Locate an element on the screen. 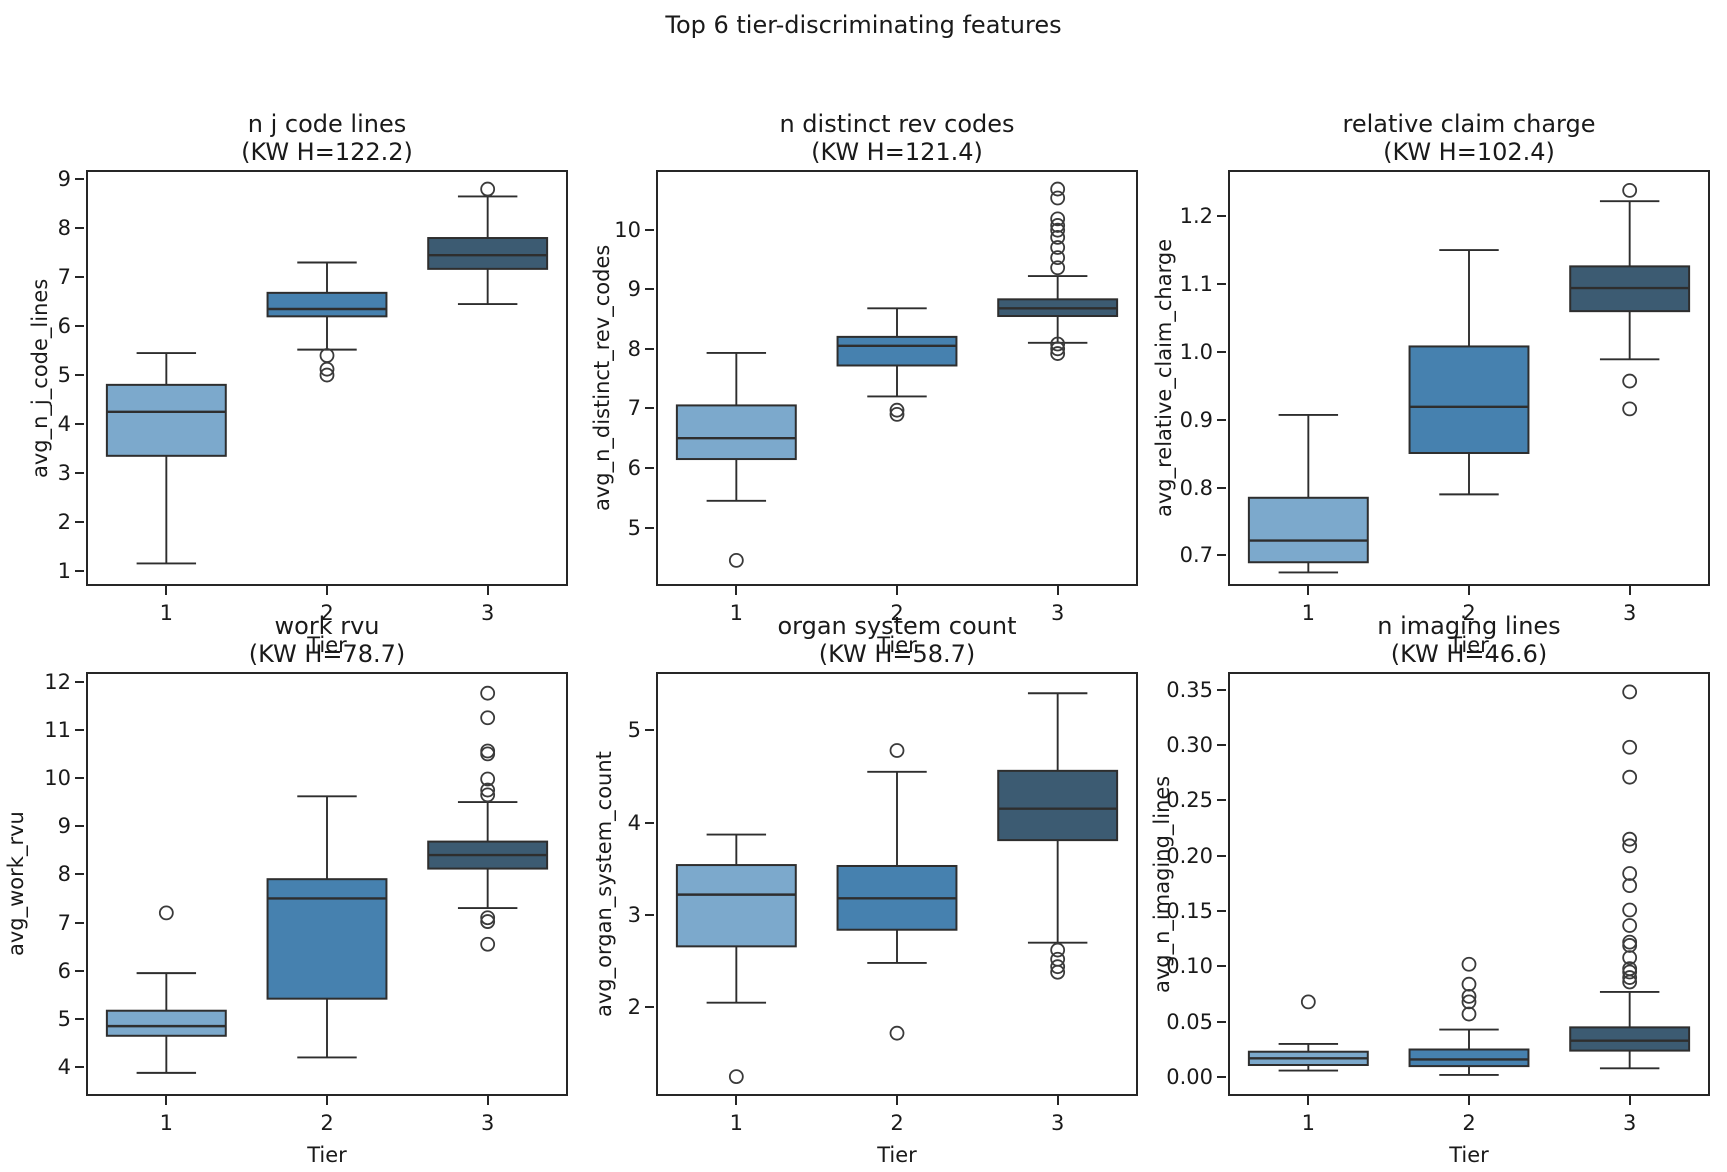 The image size is (1727, 1172). y-tick-label: 0.30 is located at coordinates (1189, 745).